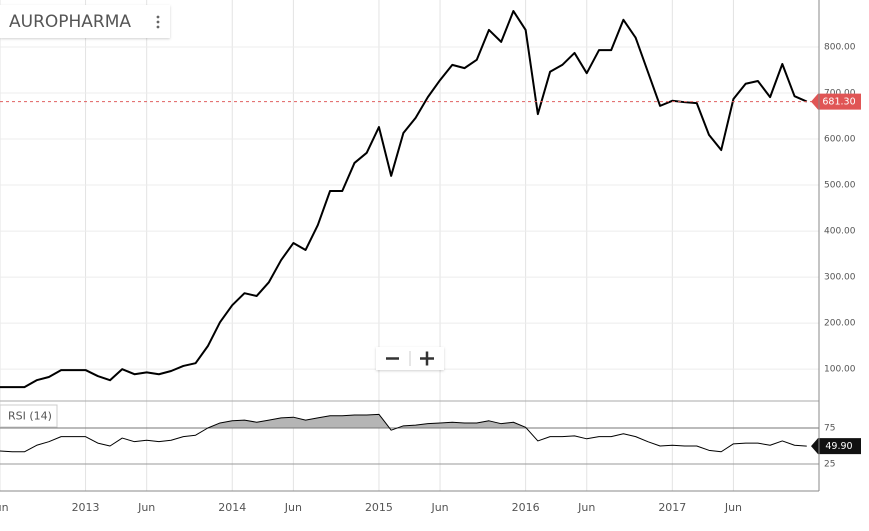  What do you see at coordinates (403, 433) in the screenshot?
I see `price-line` at bounding box center [403, 433].